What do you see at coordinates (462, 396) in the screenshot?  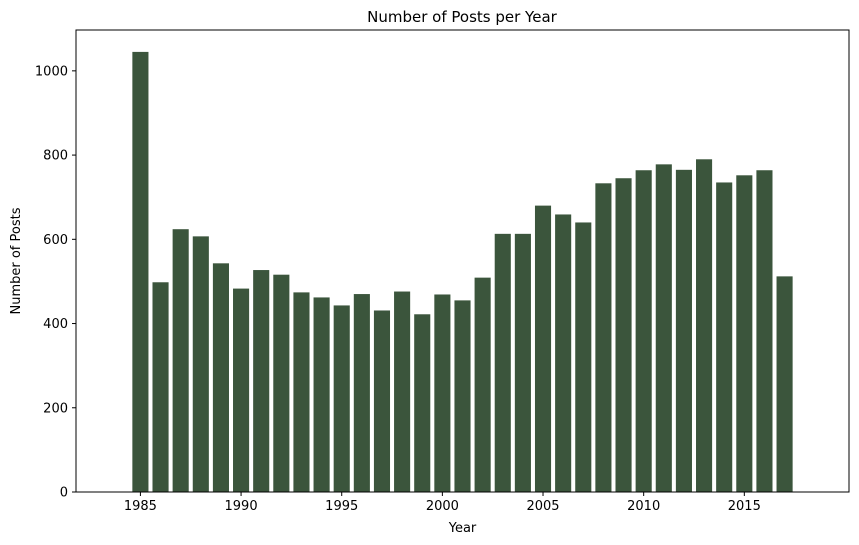 I see `bar-2001` at bounding box center [462, 396].